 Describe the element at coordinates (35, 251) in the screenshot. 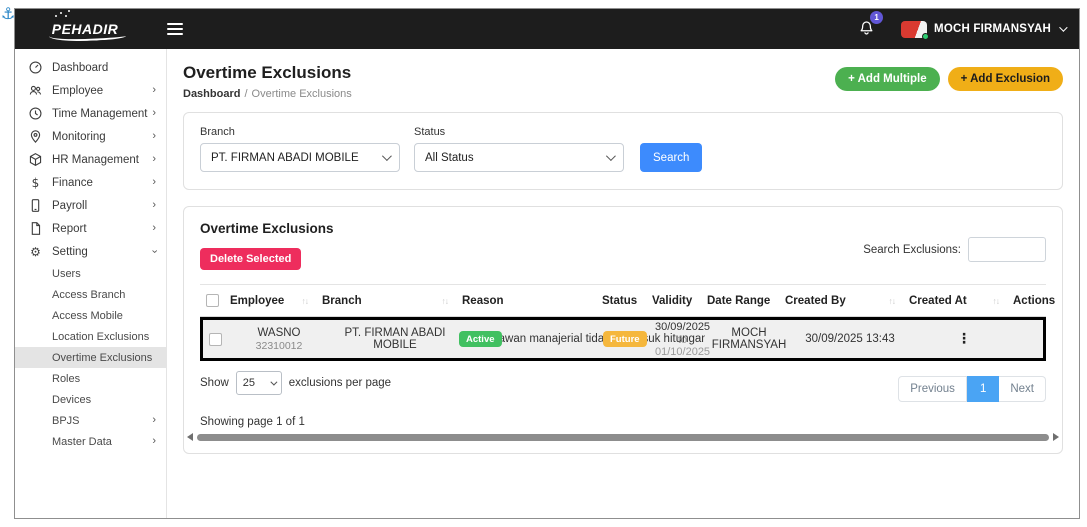

I see `gear-icon: ⚙` at that location.